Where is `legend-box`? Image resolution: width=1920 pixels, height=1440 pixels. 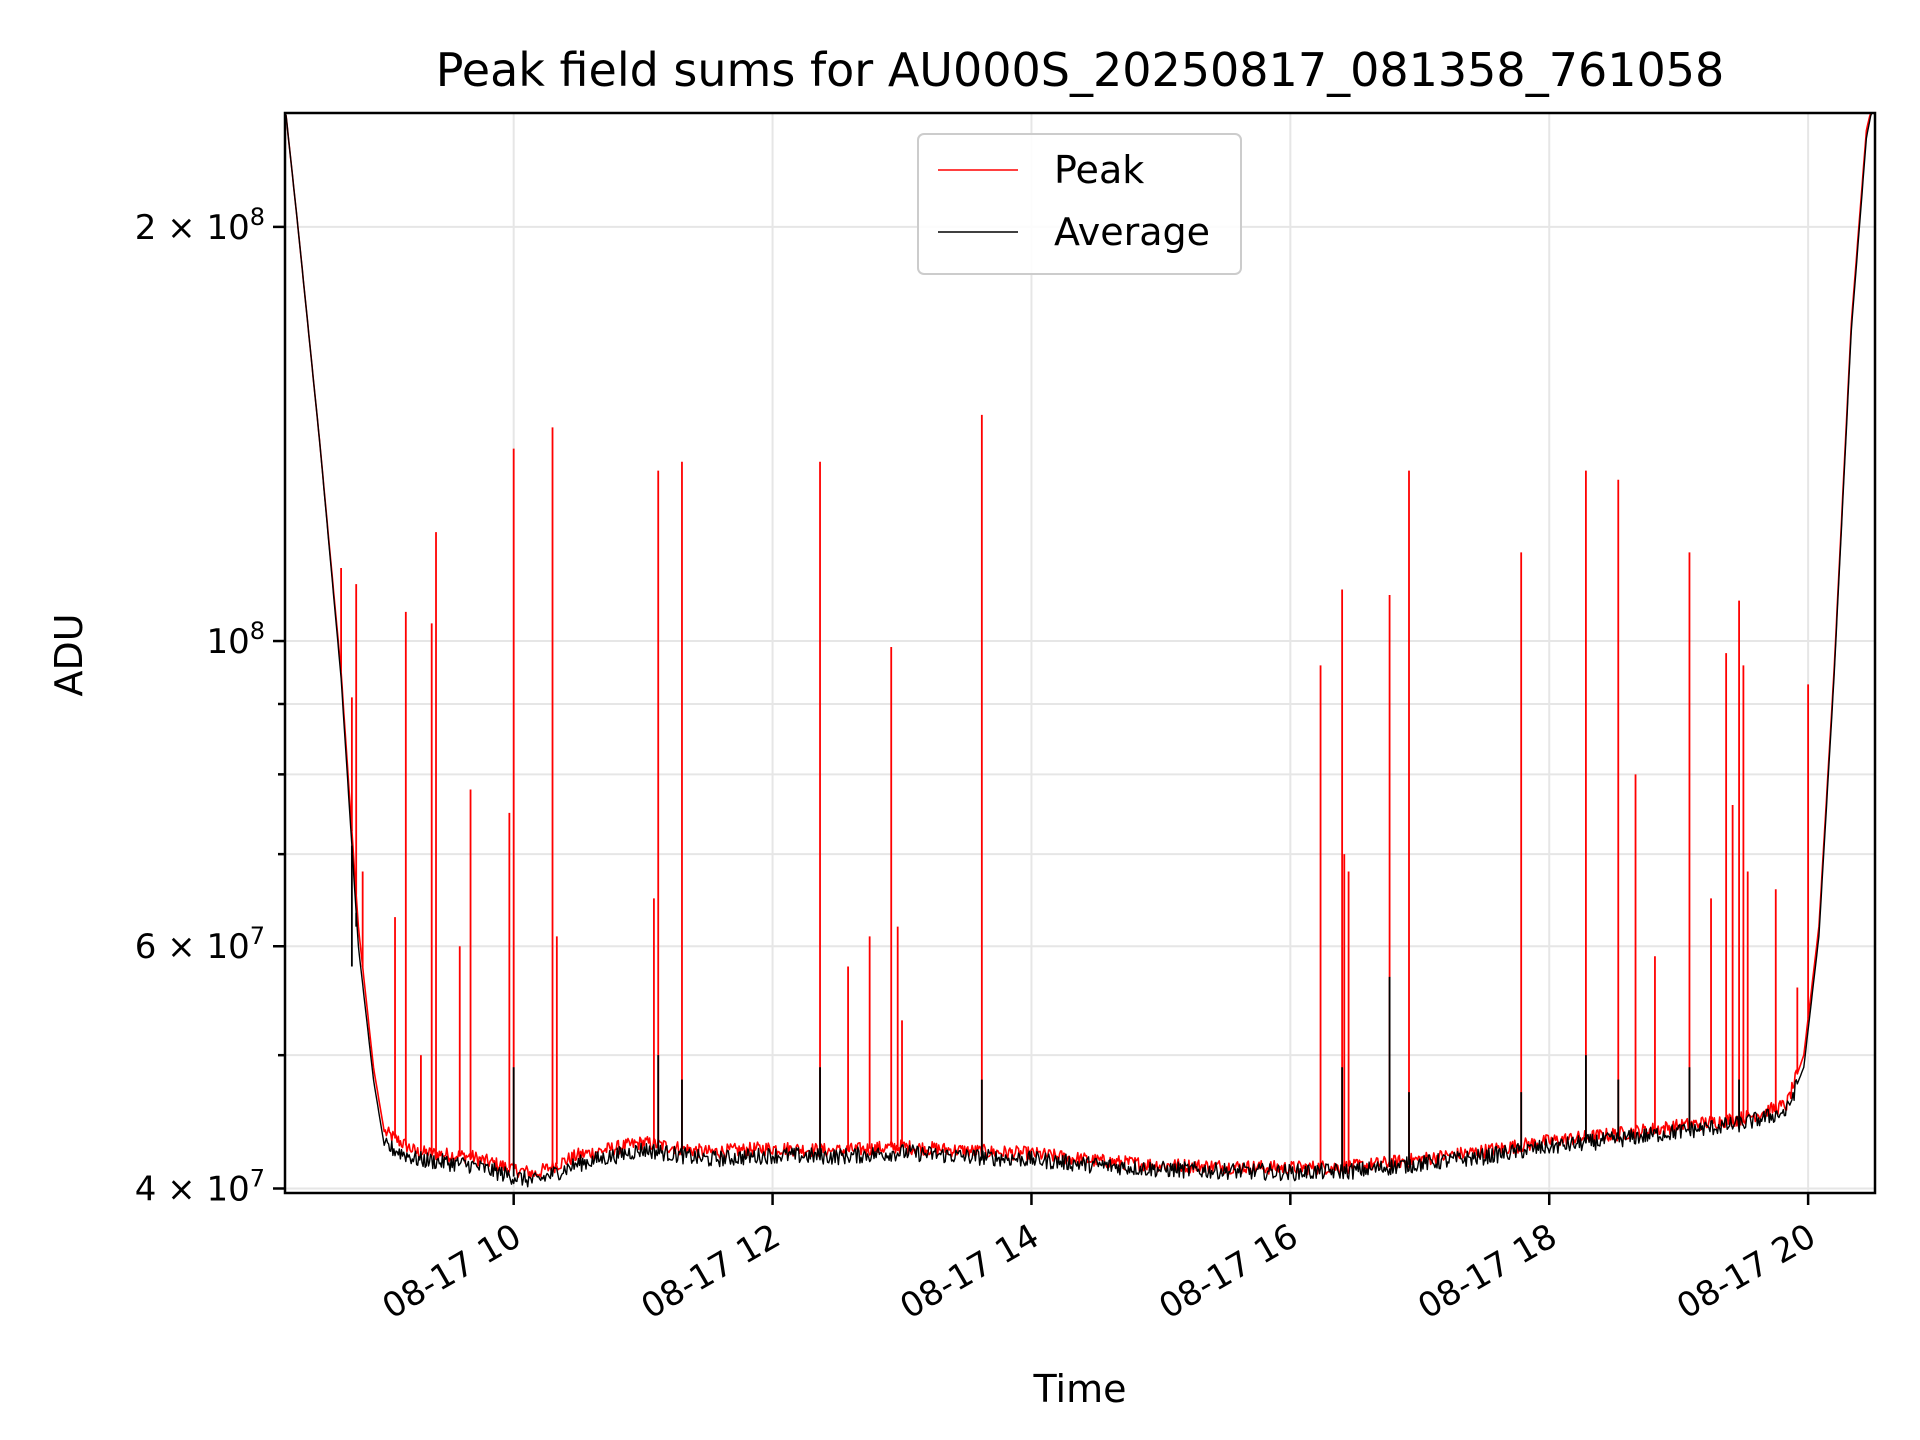 legend-box is located at coordinates (1079, 204).